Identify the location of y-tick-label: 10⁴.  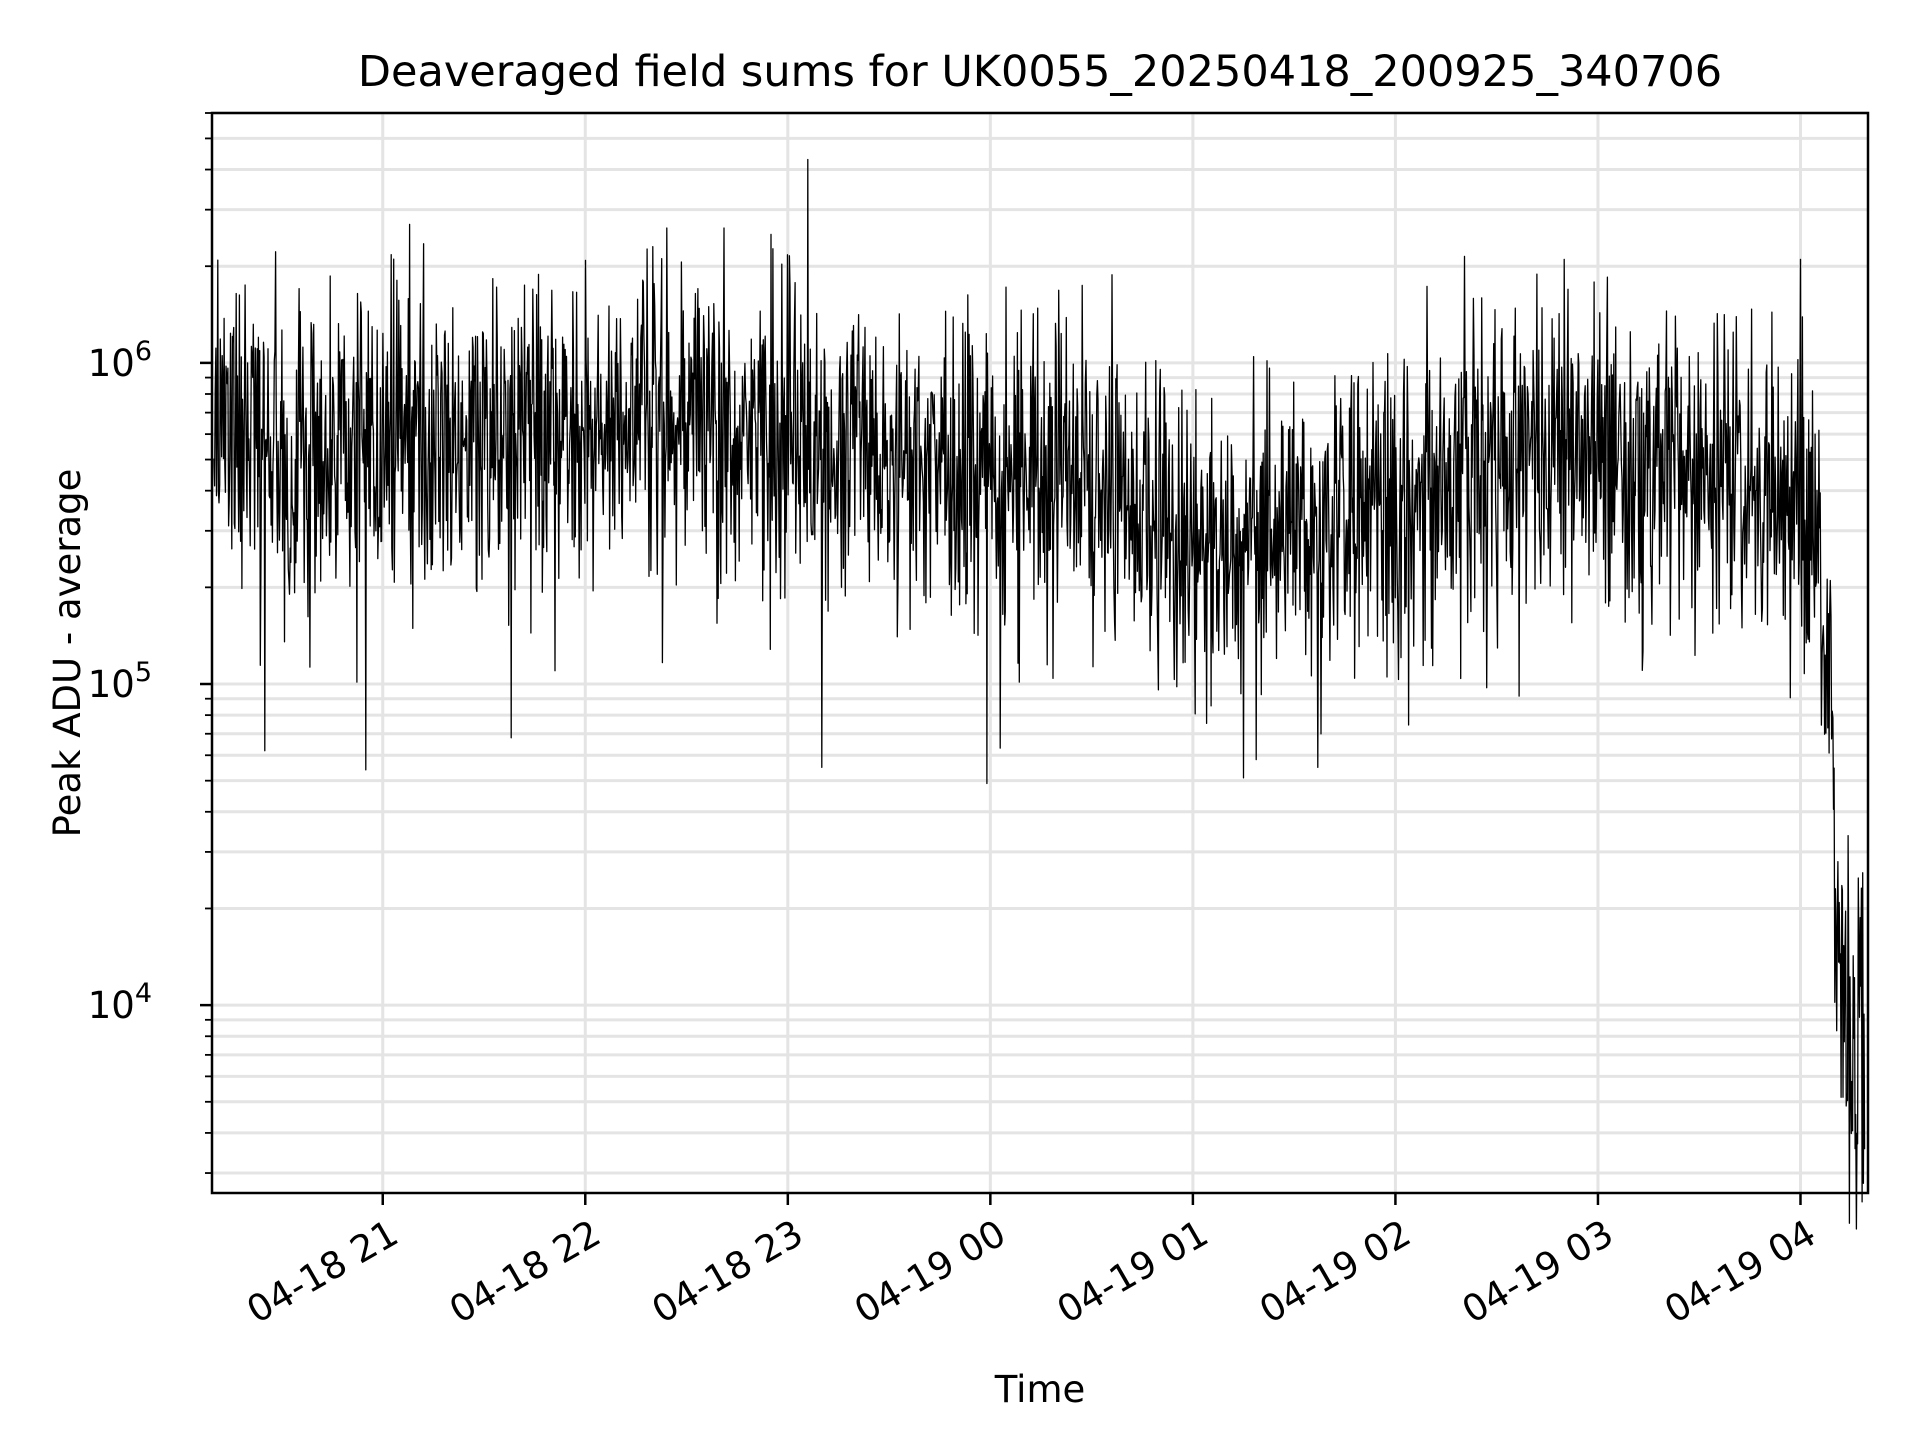
(120, 1002).